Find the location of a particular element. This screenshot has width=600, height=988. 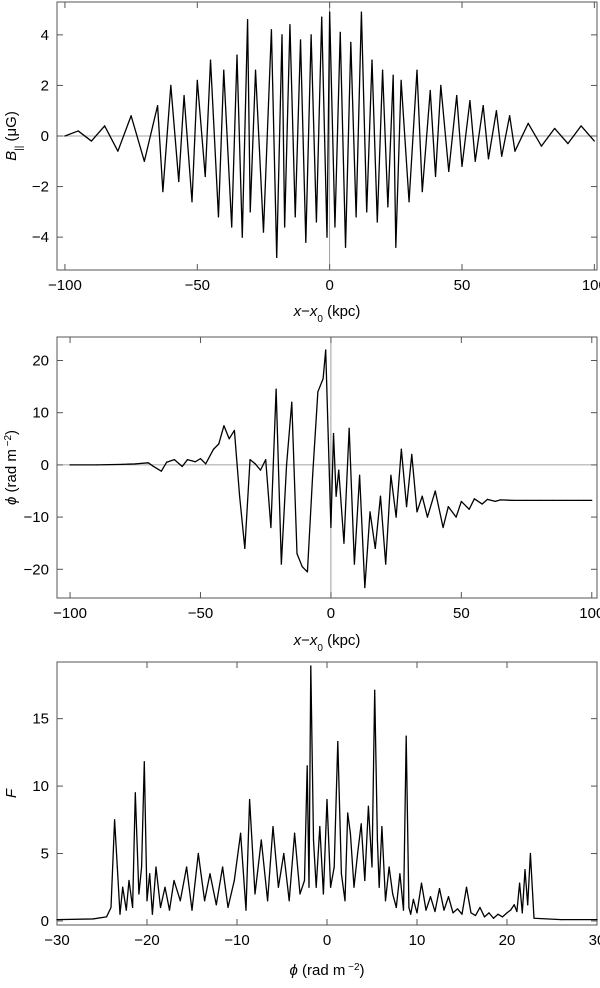

y-axis-label: F is located at coordinates (11, 793).